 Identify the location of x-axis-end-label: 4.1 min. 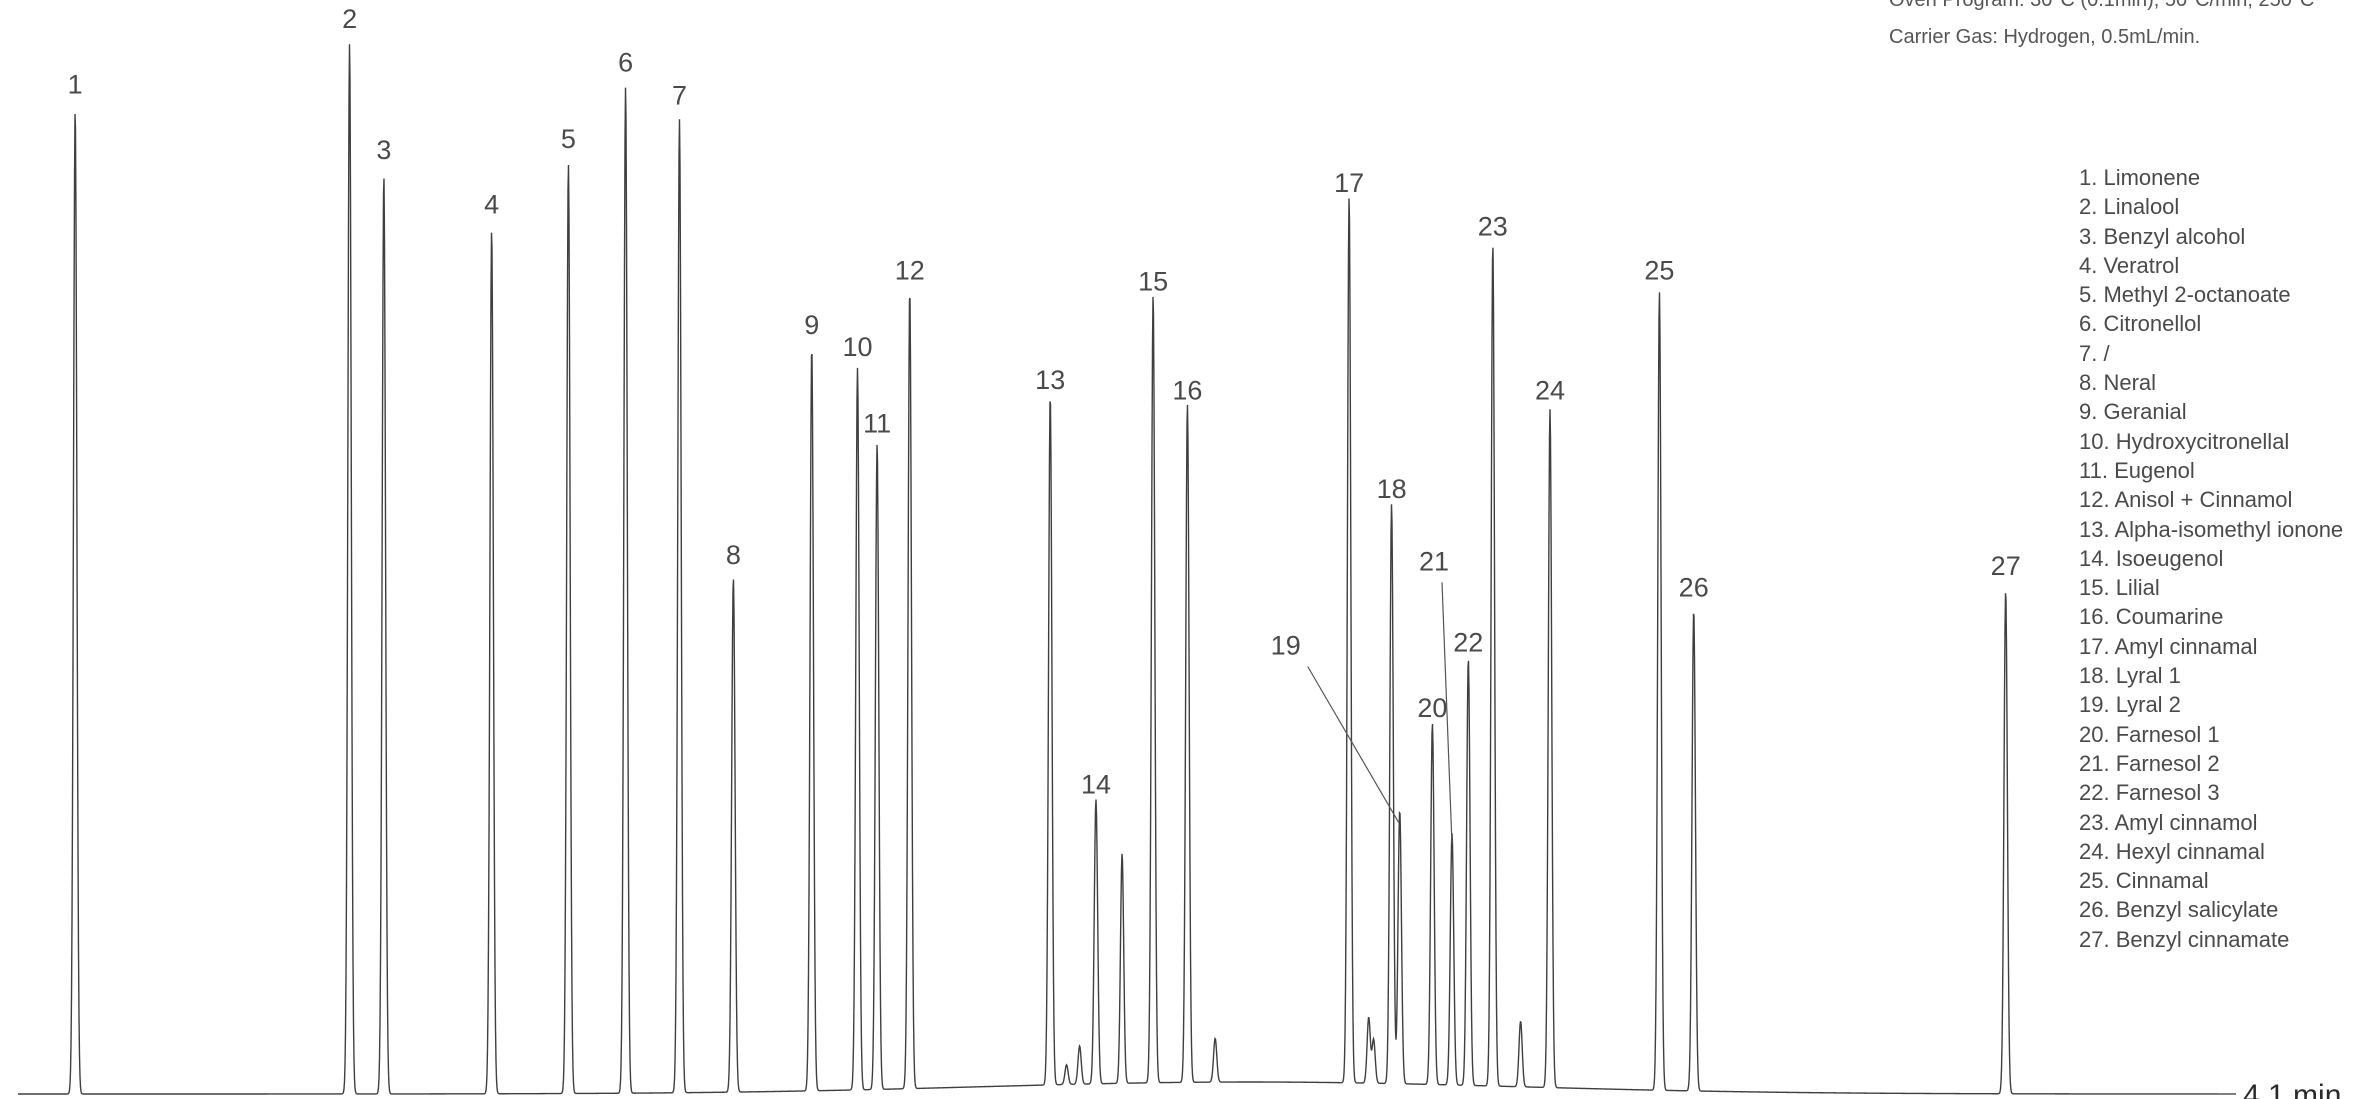
(2292, 1089).